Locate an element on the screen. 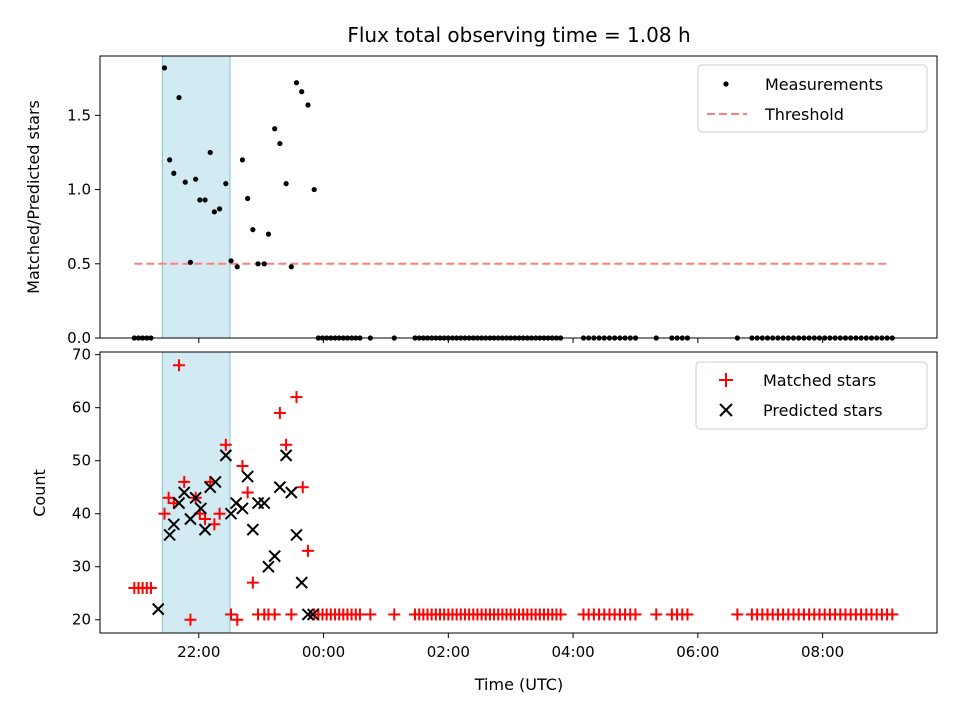 This screenshot has height=720, width=960. top-ytick-label: 1.5 is located at coordinates (79, 115).